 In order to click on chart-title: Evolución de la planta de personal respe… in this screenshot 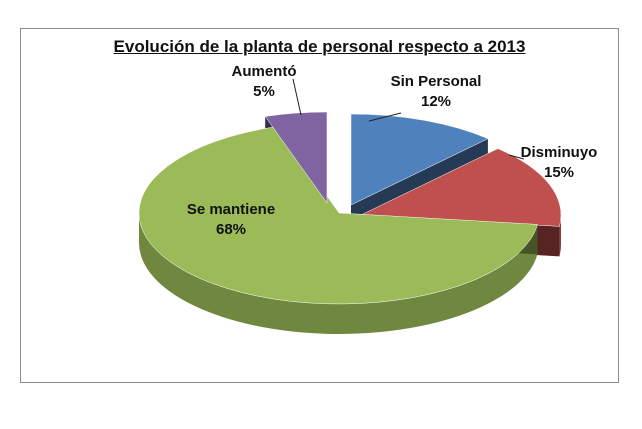, I will do `click(319, 46)`.